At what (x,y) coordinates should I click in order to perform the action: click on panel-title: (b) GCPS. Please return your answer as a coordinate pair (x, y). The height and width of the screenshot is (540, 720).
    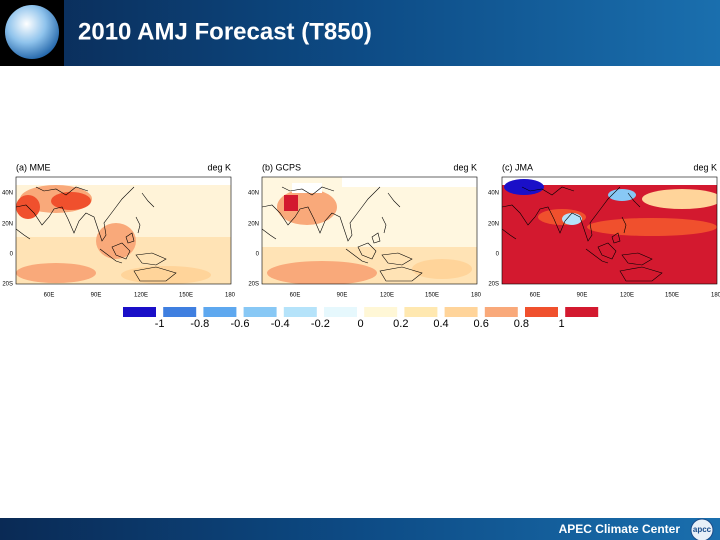
    Looking at the image, I should click on (281, 167).